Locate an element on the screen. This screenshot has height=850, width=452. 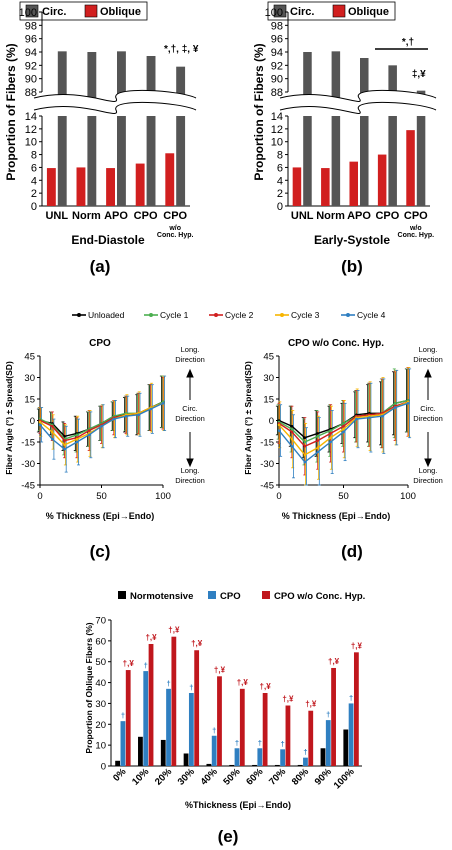
x-tick-label: APO is located at coordinates (116, 216).